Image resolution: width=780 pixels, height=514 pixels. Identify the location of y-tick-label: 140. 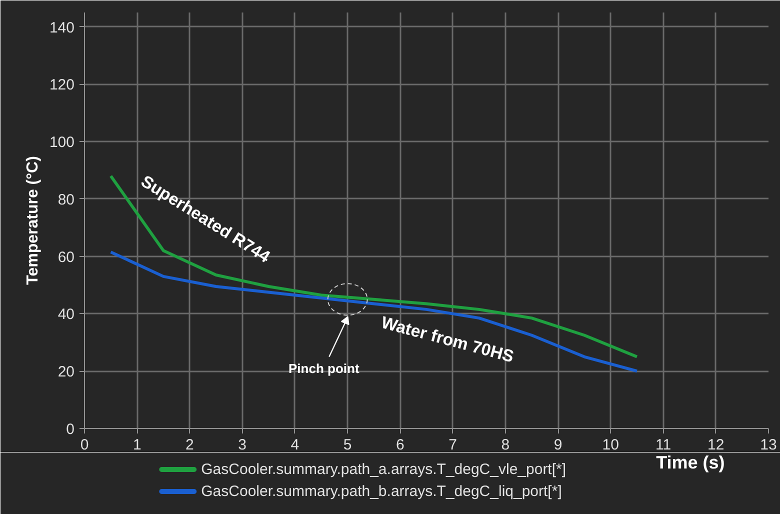
(62, 27).